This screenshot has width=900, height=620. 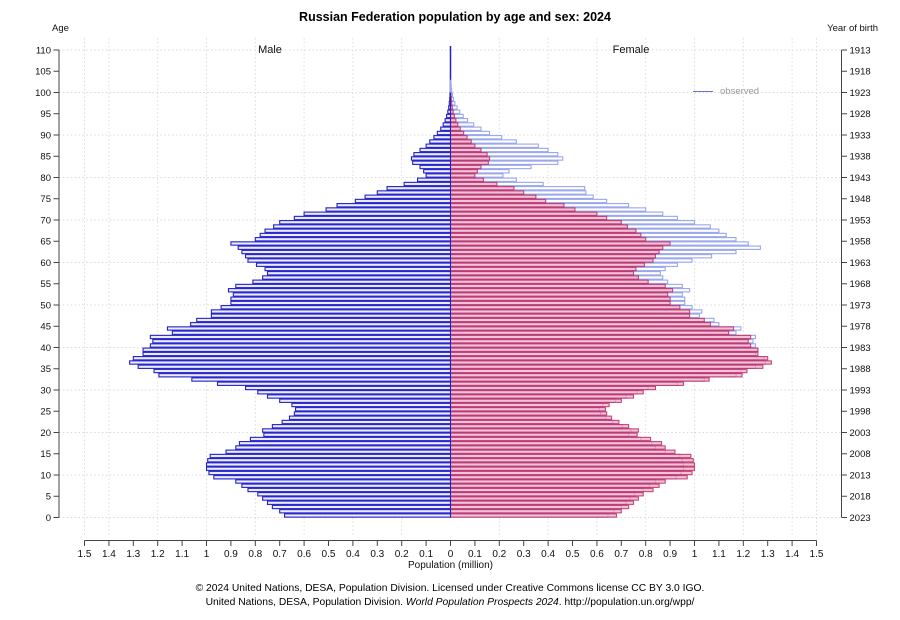 I want to click on footer-citation-title: World Population Prospects 2024, so click(x=482, y=602).